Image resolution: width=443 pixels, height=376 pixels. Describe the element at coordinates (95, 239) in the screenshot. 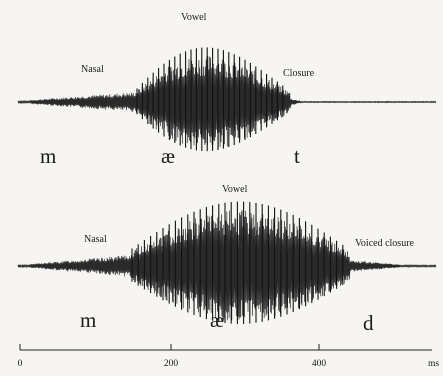

I see `waveform-mad-label-nasal: Nasal` at that location.